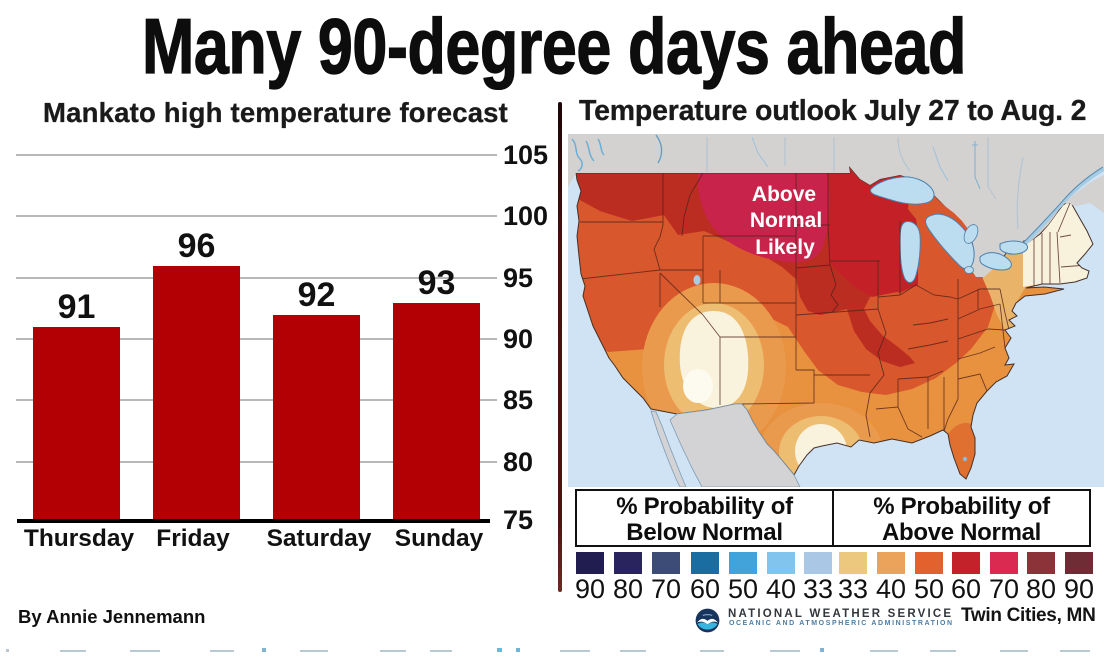 The width and height of the screenshot is (1108, 657). I want to click on svg-text: Normal, so click(786, 220).